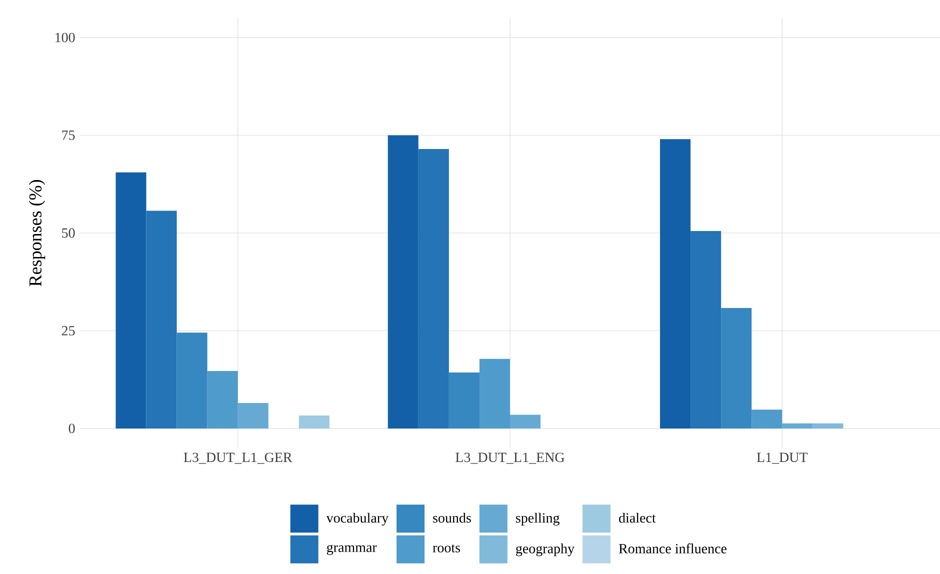  I want to click on x-tick-label: L3_DUT_L1_ENG, so click(510, 458).